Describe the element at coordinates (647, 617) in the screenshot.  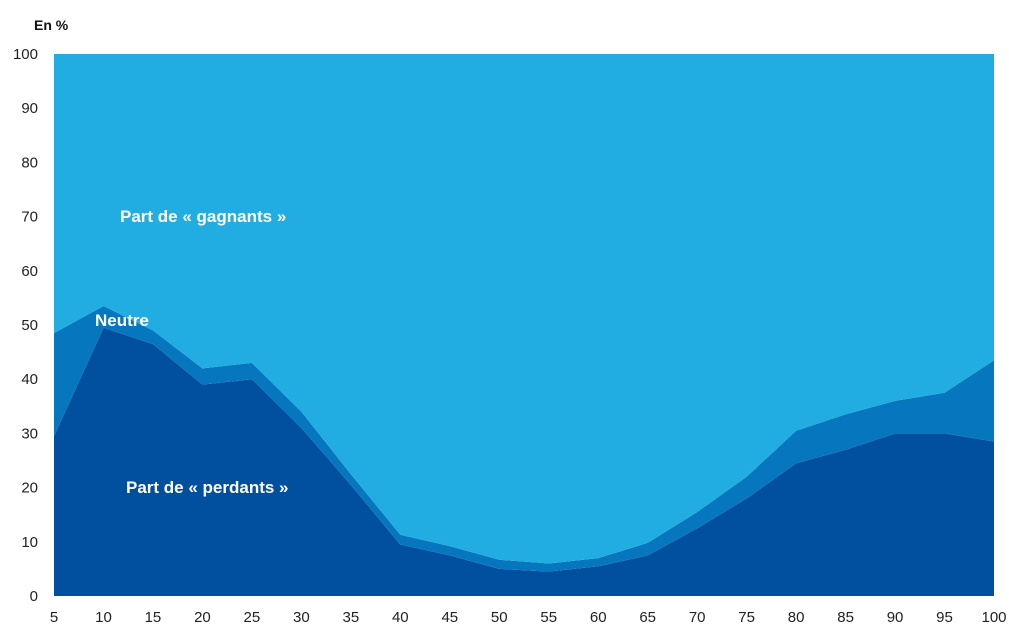
I see `x-tick-label: 65` at that location.